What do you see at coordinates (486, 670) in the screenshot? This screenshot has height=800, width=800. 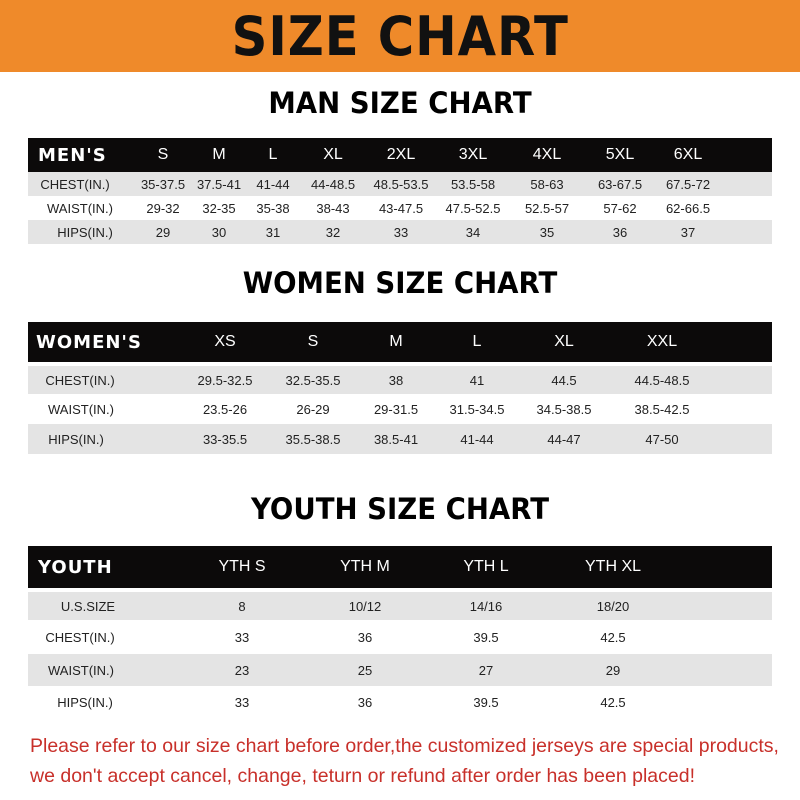 I see `table-cell: 27` at bounding box center [486, 670].